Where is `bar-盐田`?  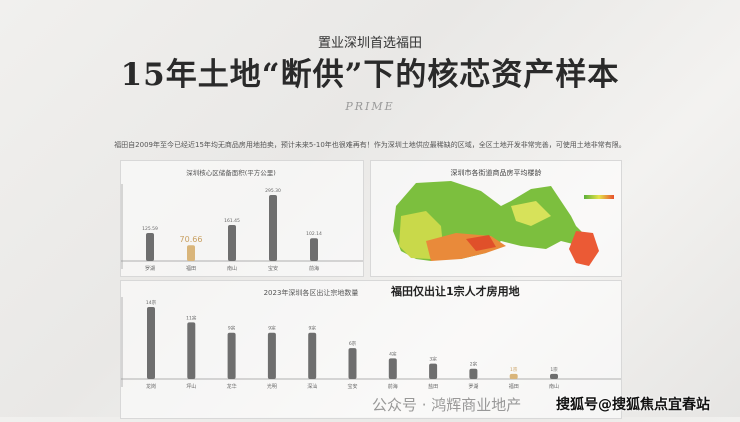
bar-盐田 is located at coordinates (433, 371).